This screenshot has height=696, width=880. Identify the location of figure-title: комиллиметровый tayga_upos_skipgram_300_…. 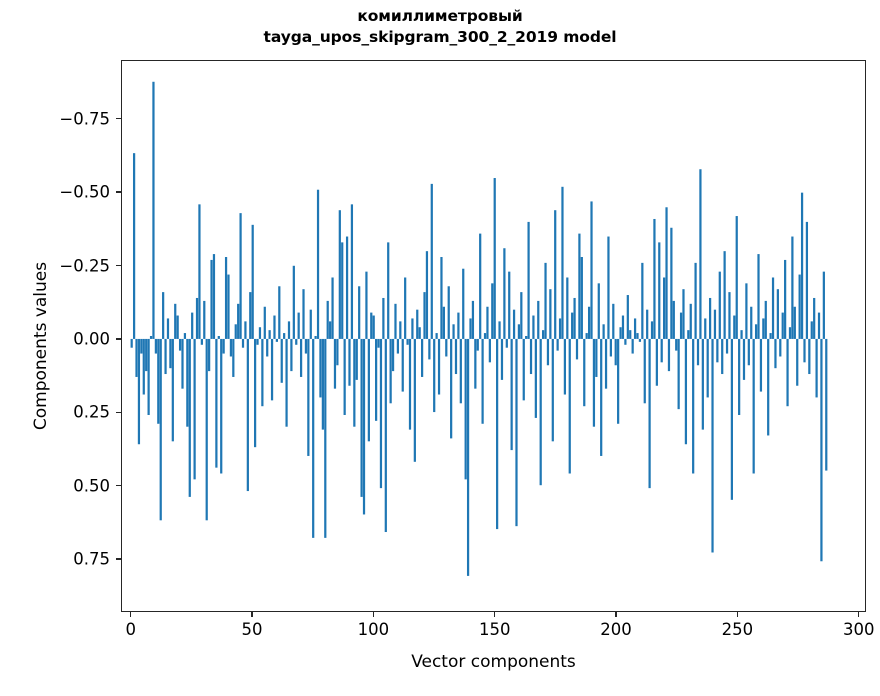
(440, 27).